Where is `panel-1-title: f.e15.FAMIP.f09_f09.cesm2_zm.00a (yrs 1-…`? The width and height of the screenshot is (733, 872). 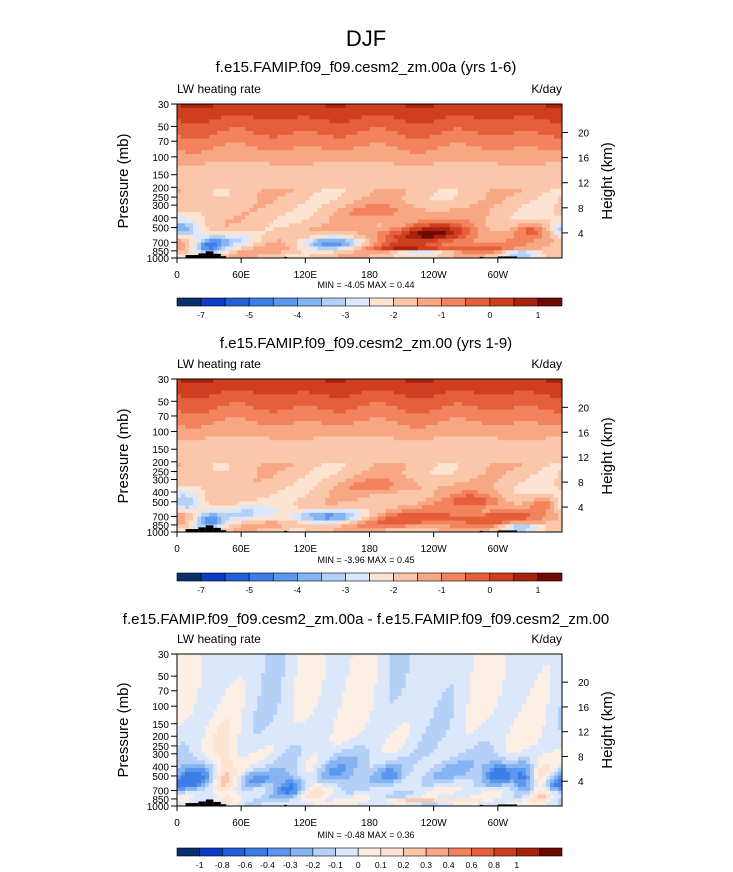
panel-1-title: f.e15.FAMIP.f09_f09.cesm2_zm.00a (yrs 1-… is located at coordinates (366, 67).